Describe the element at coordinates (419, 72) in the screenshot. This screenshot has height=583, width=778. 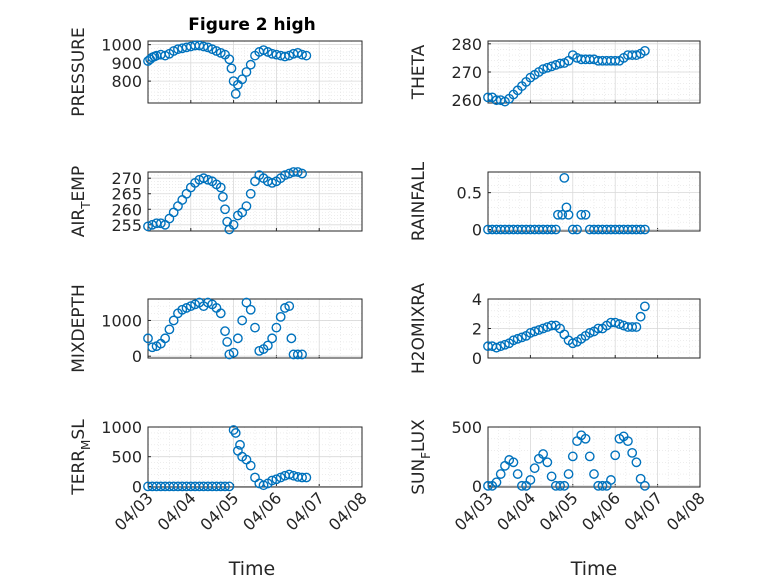
I see `y-axis-label: THETA` at that location.